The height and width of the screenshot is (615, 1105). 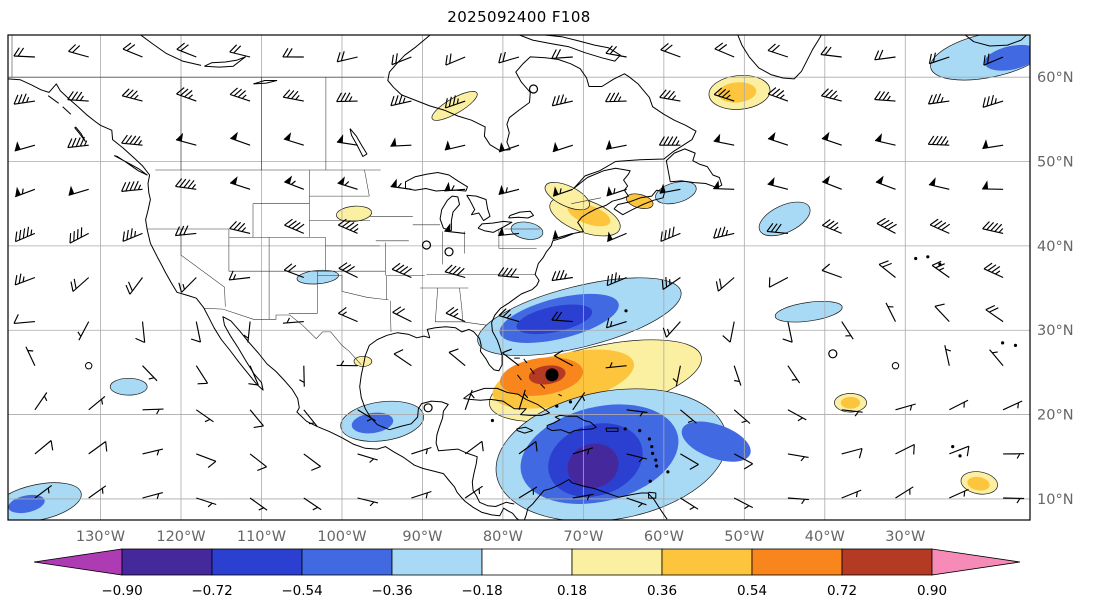 What do you see at coordinates (895, 366) in the screenshot?
I see `calm-wind-marker` at bounding box center [895, 366].